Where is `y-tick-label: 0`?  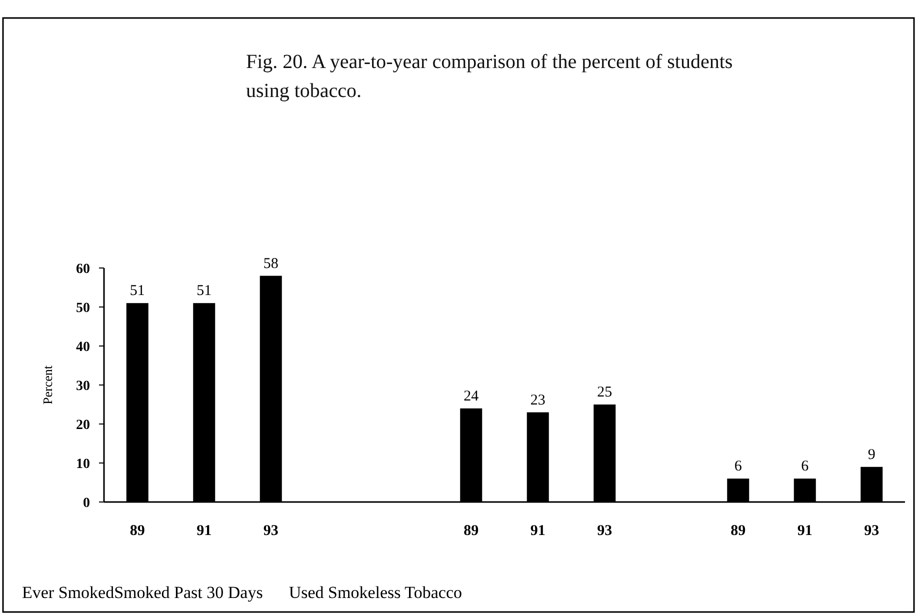
y-tick-label: 0 is located at coordinates (86, 503).